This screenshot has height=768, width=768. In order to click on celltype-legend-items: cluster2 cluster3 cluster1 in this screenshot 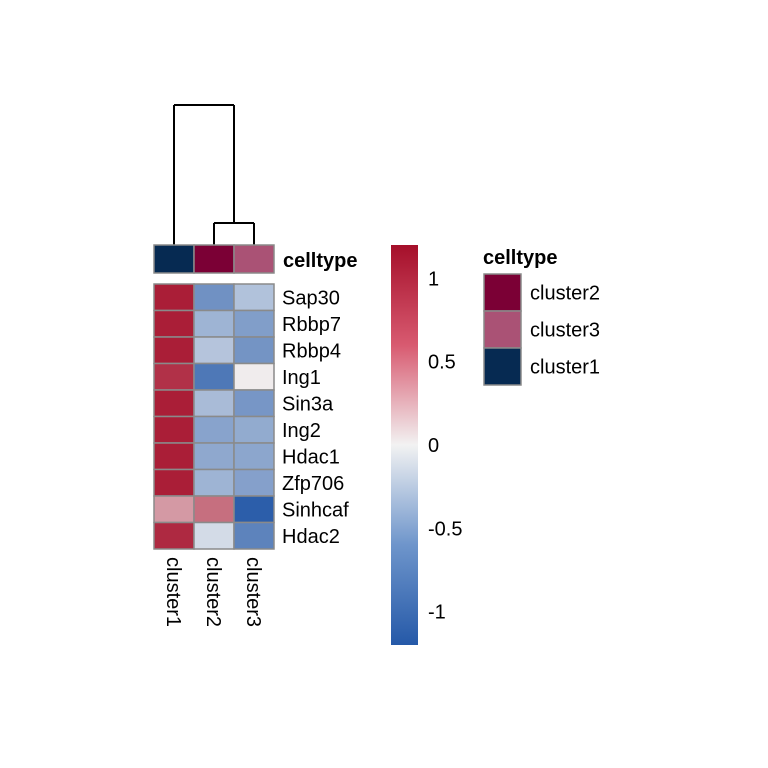, I will do `click(541, 329)`.